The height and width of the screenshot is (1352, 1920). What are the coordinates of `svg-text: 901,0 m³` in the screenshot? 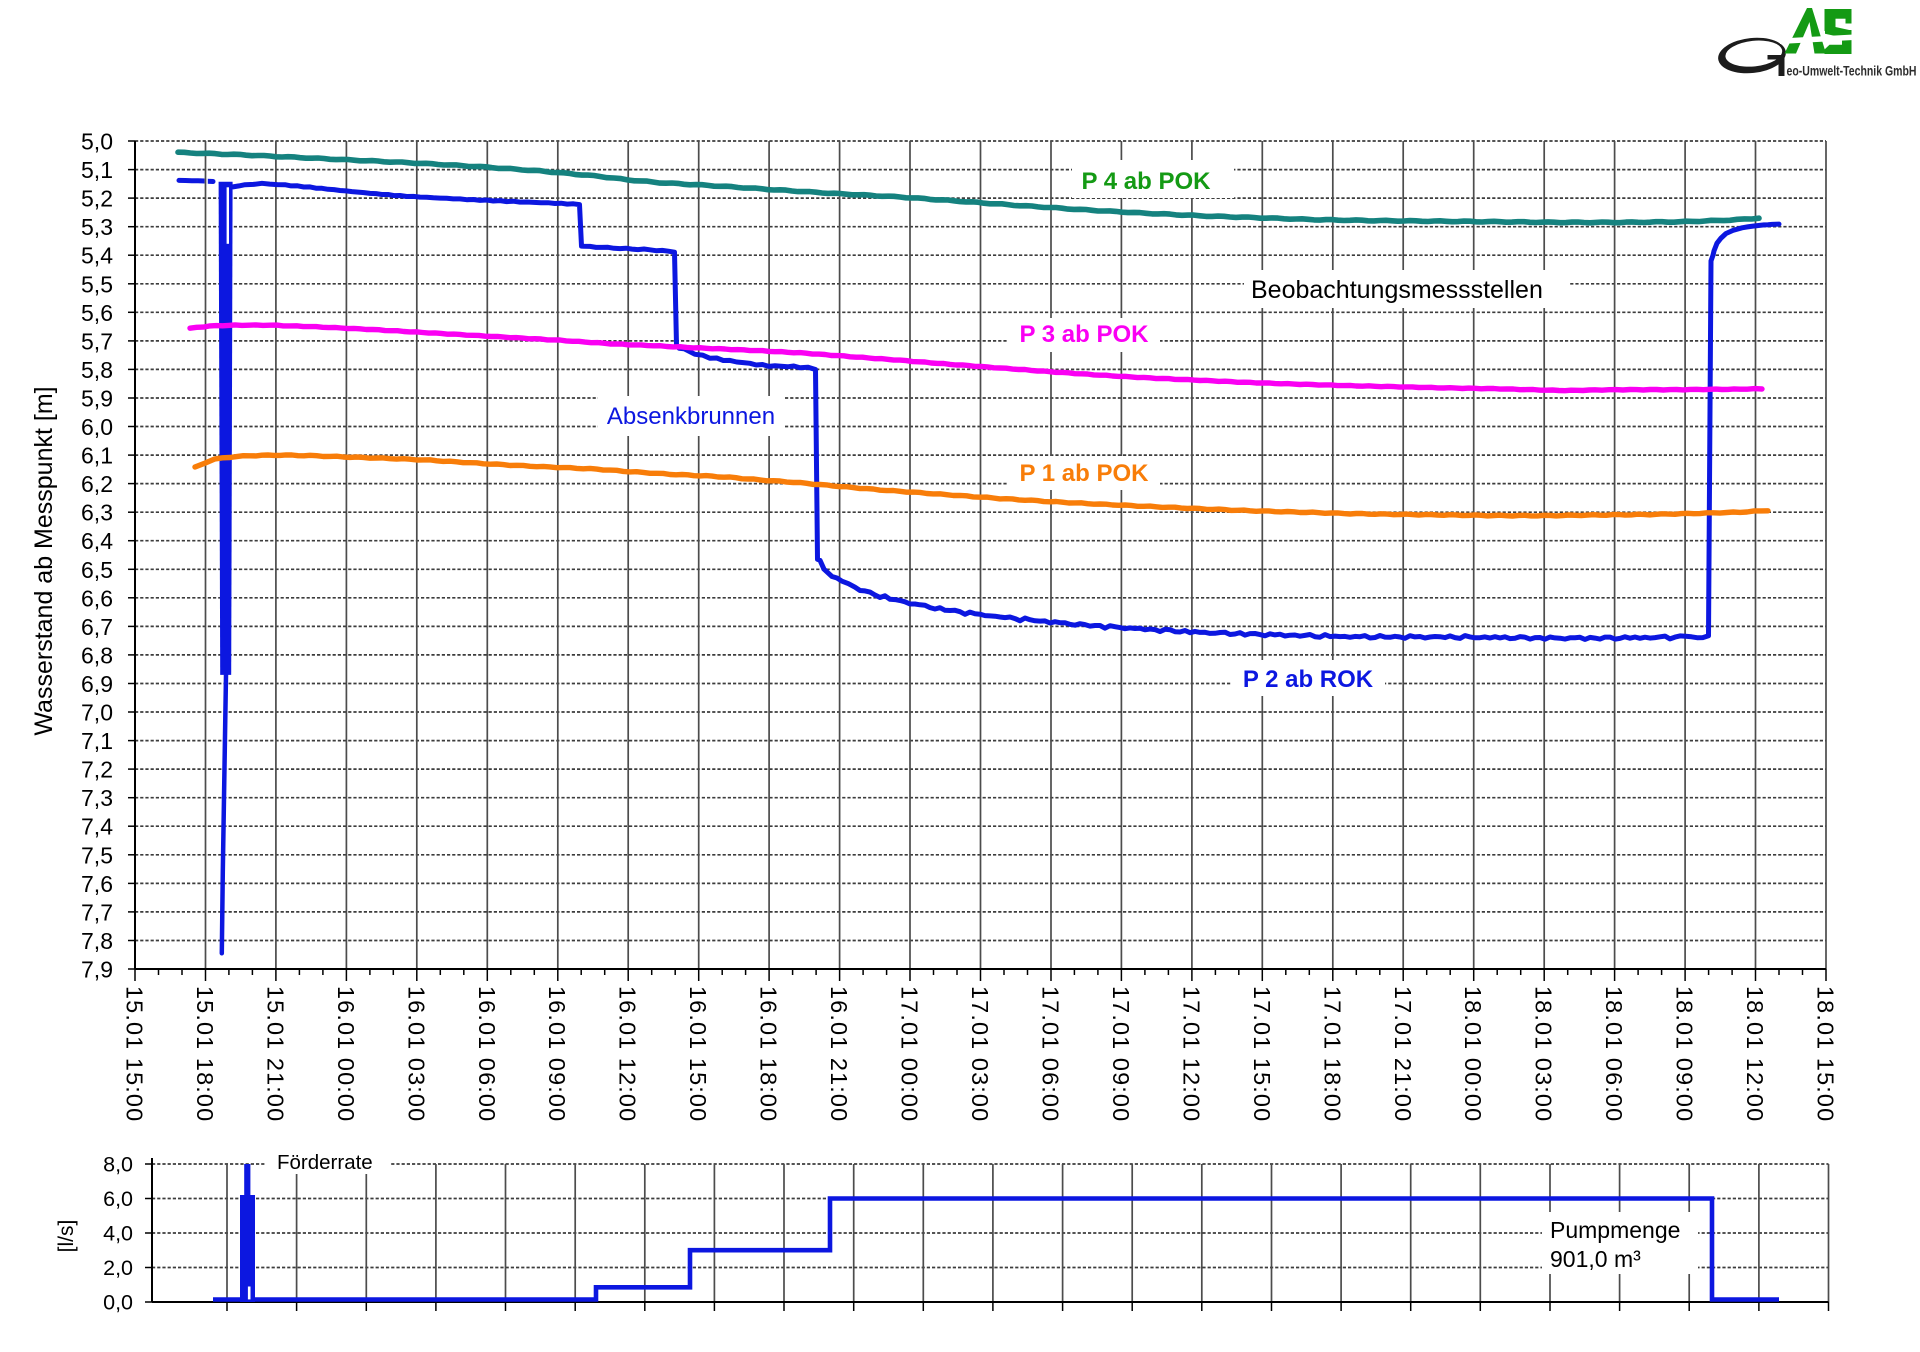 It's located at (1595, 1259).